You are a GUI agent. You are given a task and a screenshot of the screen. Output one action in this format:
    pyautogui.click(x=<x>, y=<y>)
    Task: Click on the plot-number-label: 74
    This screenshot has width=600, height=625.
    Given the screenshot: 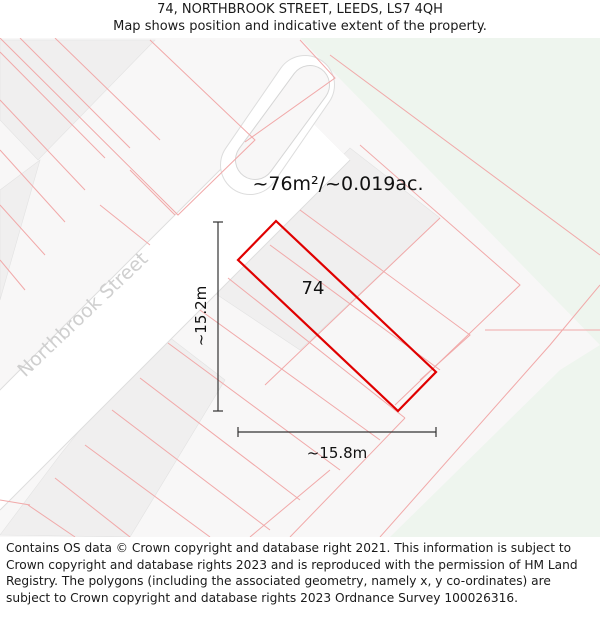 What is the action you would take?
    pyautogui.click(x=313, y=288)
    